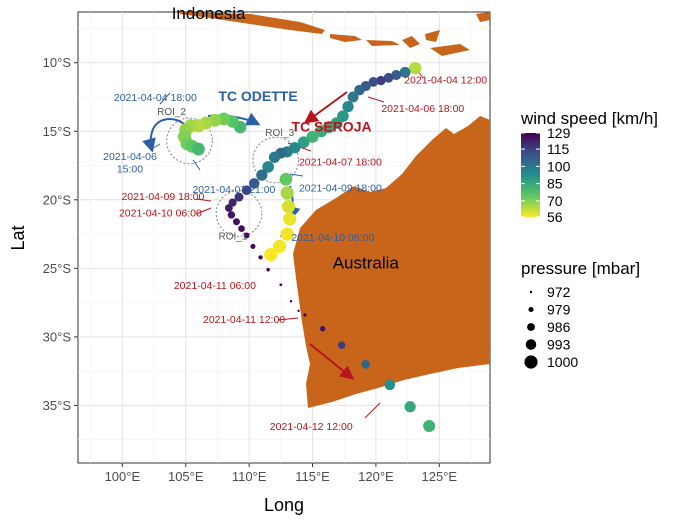  What do you see at coordinates (555, 201) in the screenshot?
I see `wind-tick-label: 70` at bounding box center [555, 201].